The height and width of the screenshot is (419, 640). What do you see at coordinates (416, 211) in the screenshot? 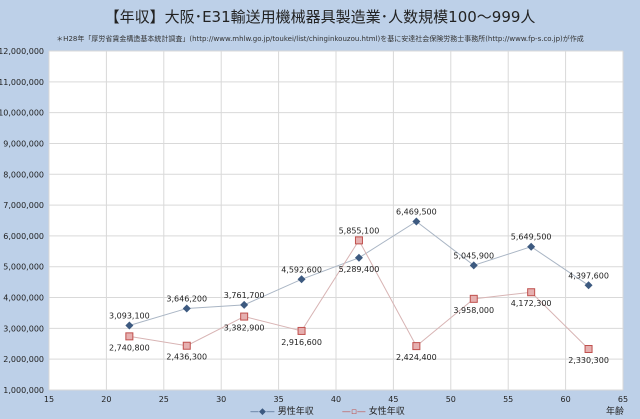
I see `data-label: 6,469,500` at bounding box center [416, 211].